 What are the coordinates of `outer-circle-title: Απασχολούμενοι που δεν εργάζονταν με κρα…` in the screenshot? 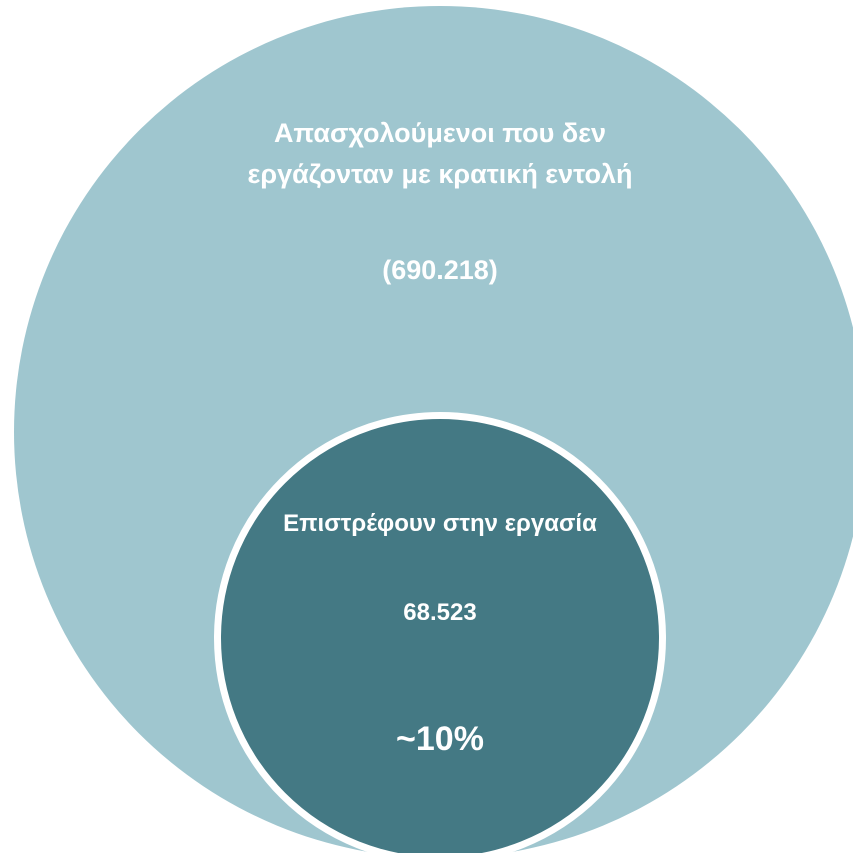 It's located at (440, 153).